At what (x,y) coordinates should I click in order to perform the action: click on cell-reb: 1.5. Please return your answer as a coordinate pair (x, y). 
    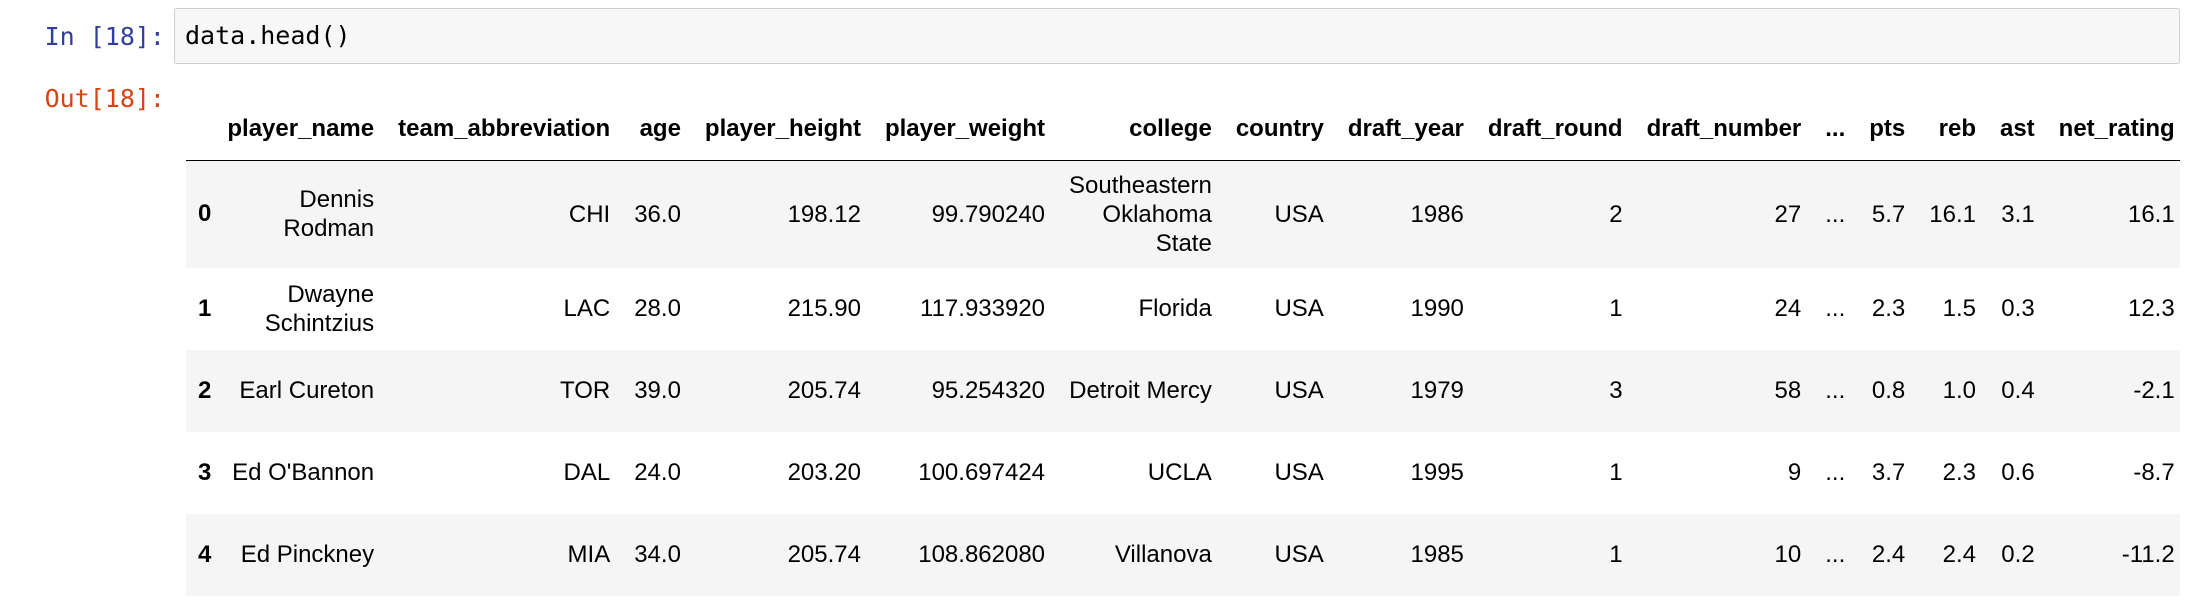
    Looking at the image, I should click on (1959, 308).